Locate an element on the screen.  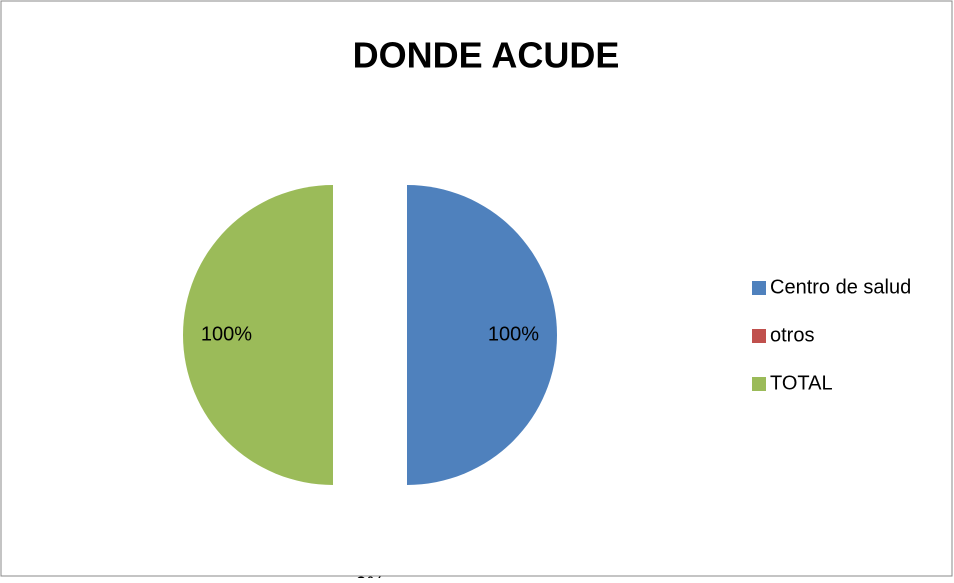
data-label: 0% is located at coordinates (370, 575).